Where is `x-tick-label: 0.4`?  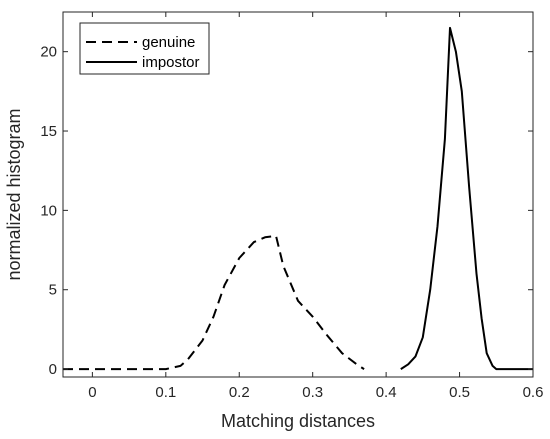 x-tick-label: 0.4 is located at coordinates (386, 392).